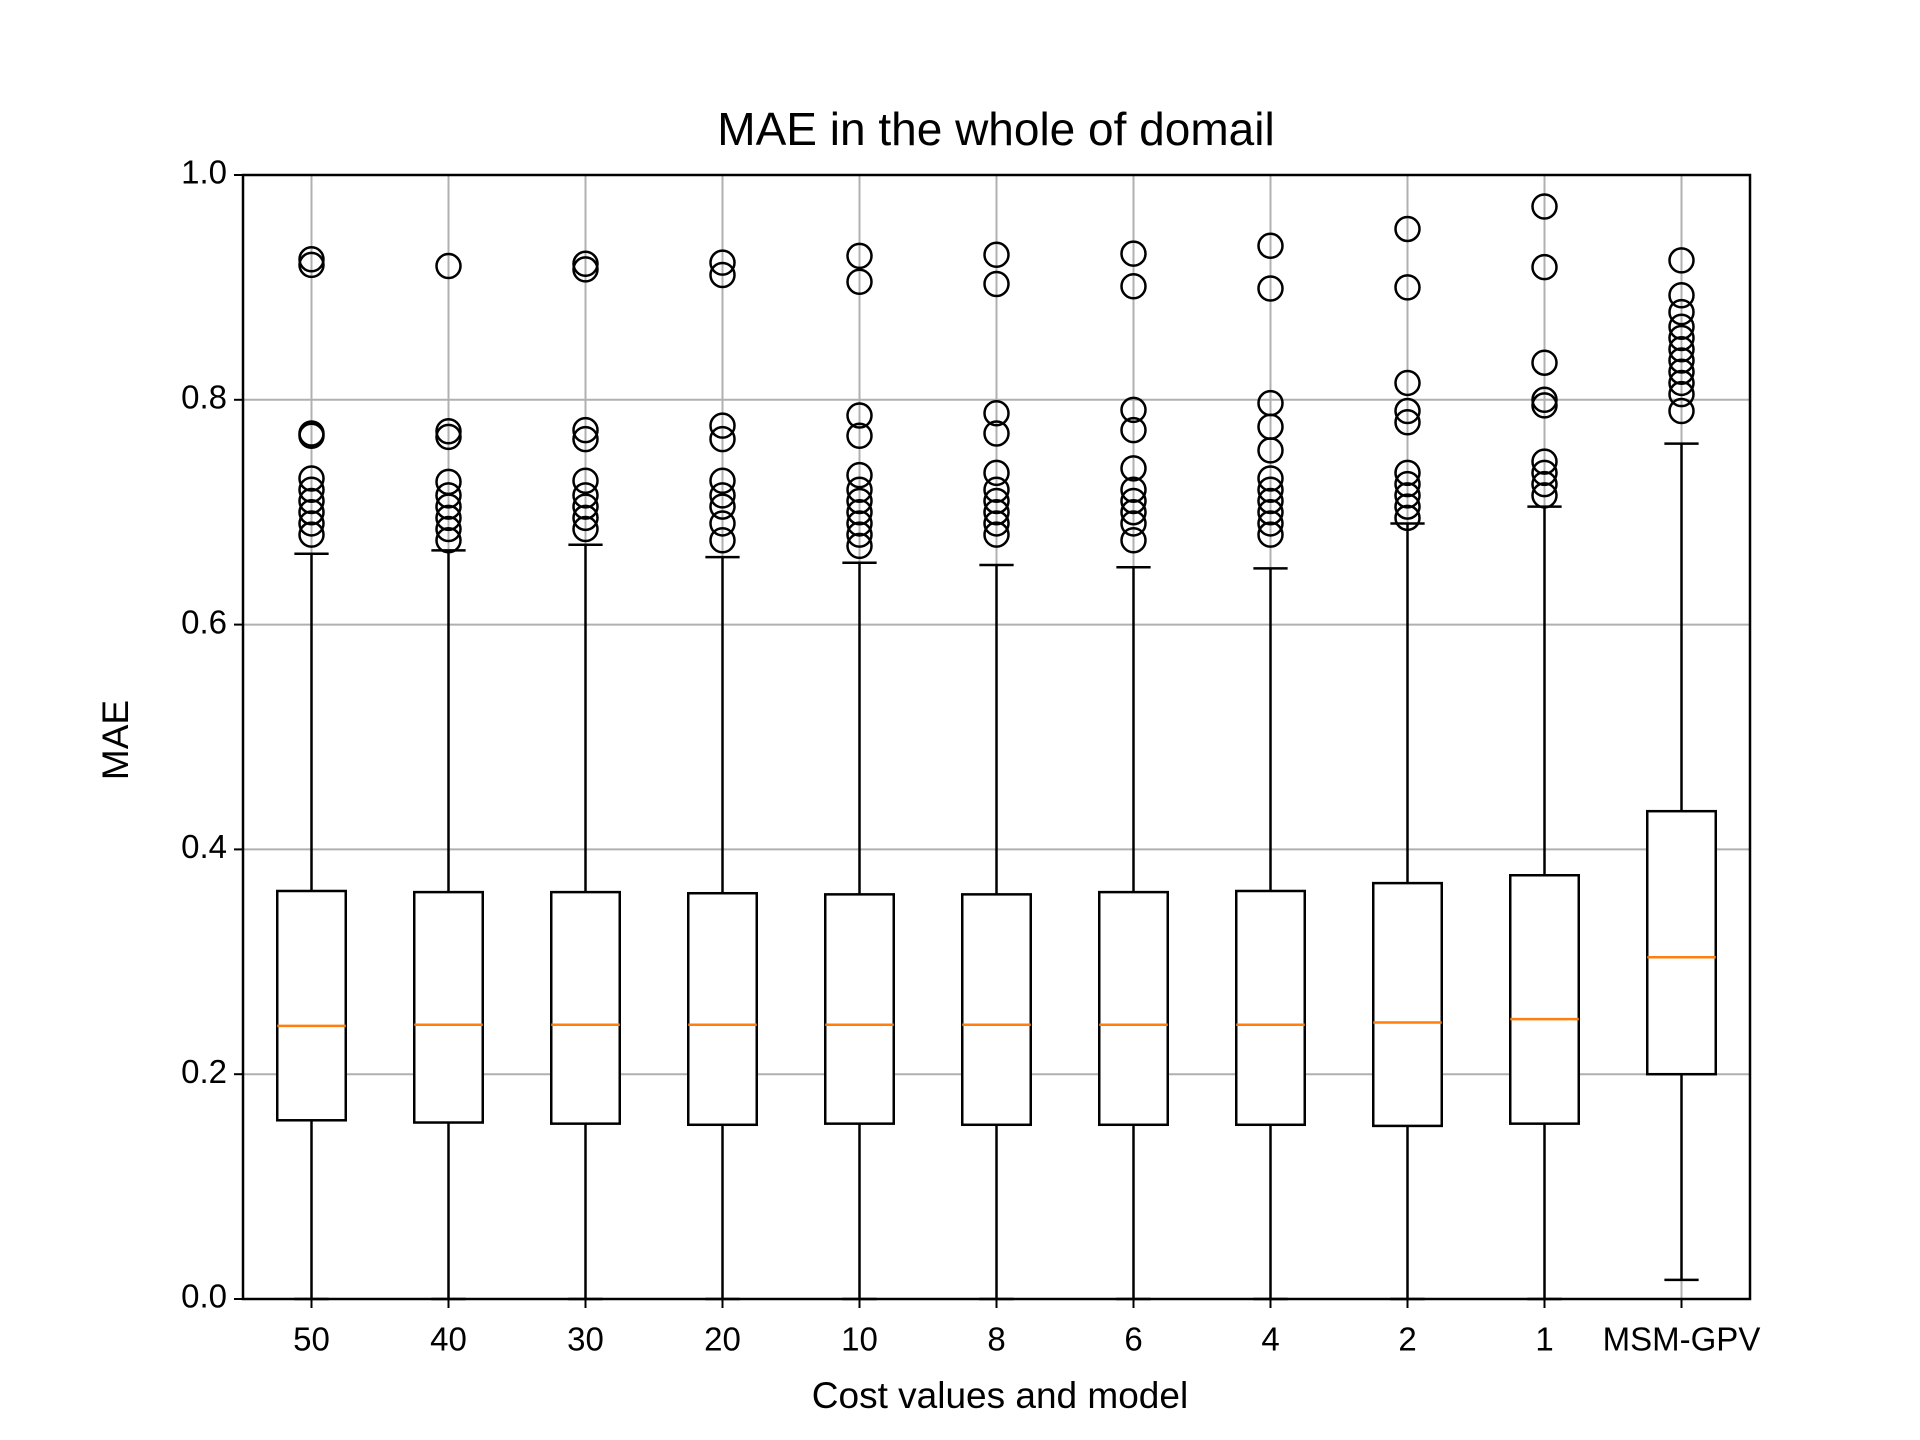 This screenshot has width=1920, height=1440. What do you see at coordinates (204, 172) in the screenshot?
I see `y-tick-label: 1.0` at bounding box center [204, 172].